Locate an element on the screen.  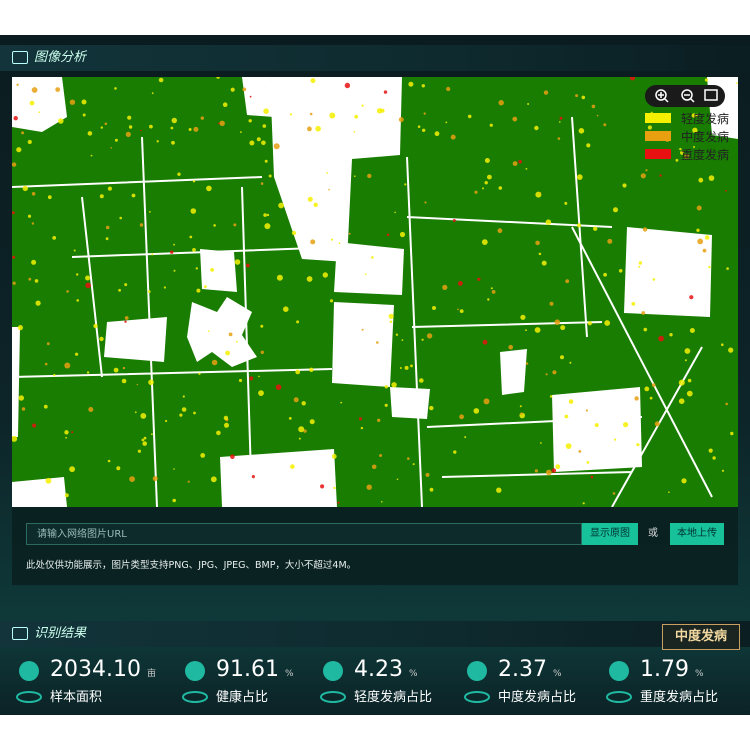
icon-disc is located at coordinates (195, 671).